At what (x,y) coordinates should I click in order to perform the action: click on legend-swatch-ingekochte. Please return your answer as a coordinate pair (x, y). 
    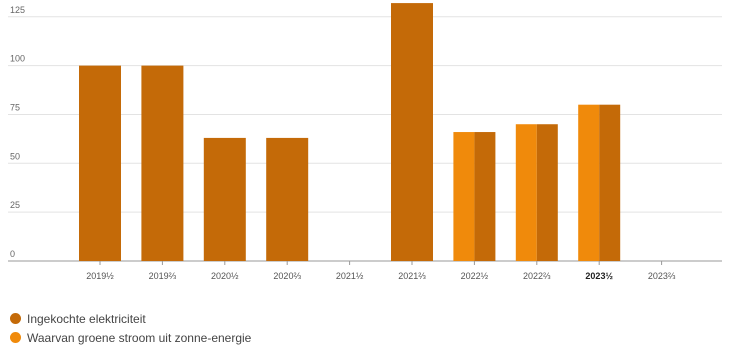
    Looking at the image, I should click on (15, 318).